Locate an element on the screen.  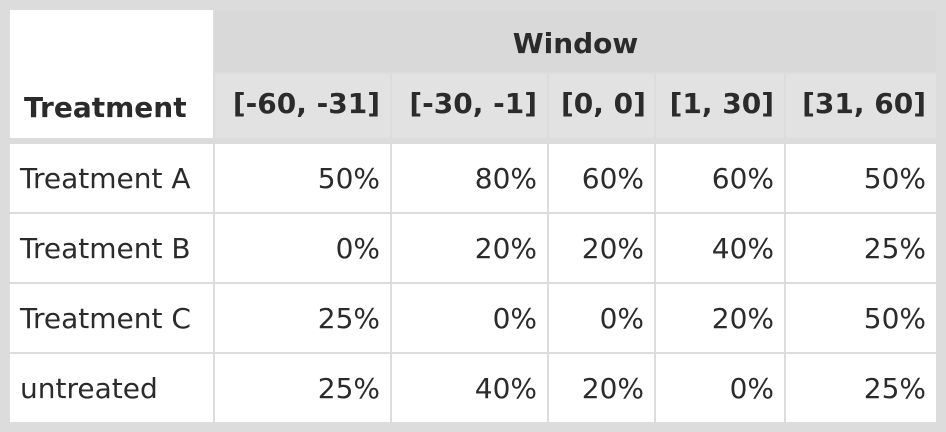
column-header: [1, 30] is located at coordinates (720, 107).